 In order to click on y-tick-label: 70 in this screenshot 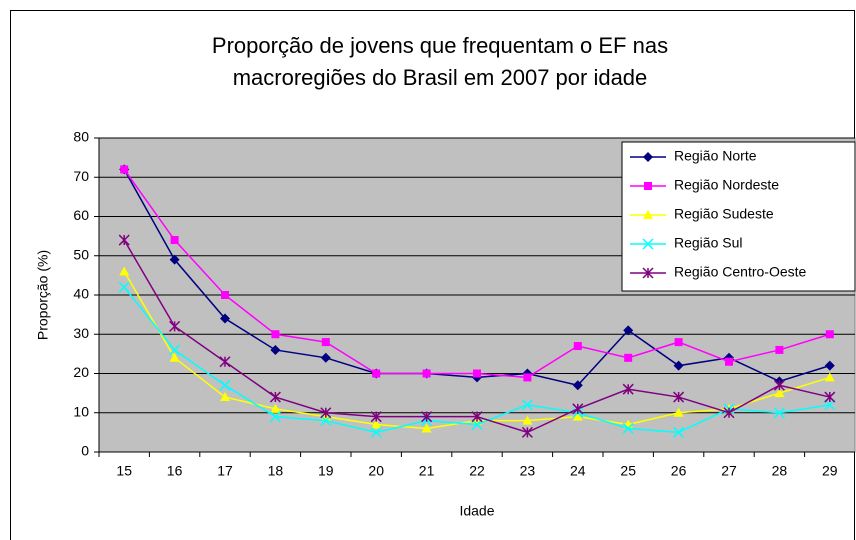, I will do `click(81, 176)`.